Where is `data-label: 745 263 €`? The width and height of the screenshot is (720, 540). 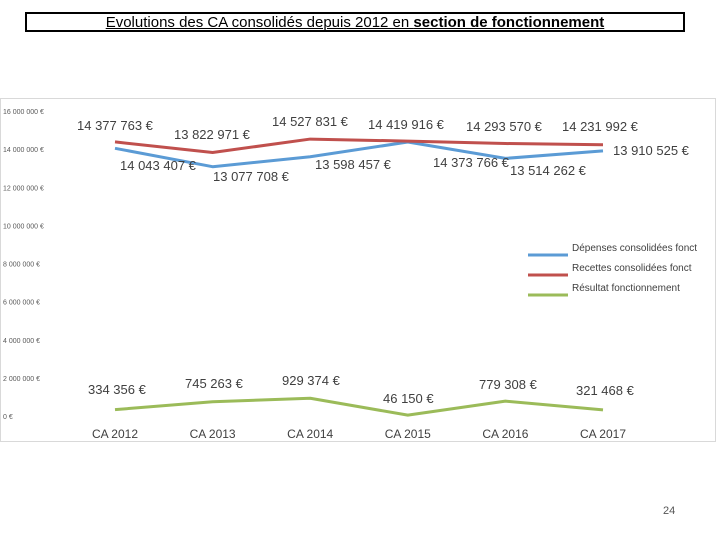
data-label: 745 263 € is located at coordinates (214, 383).